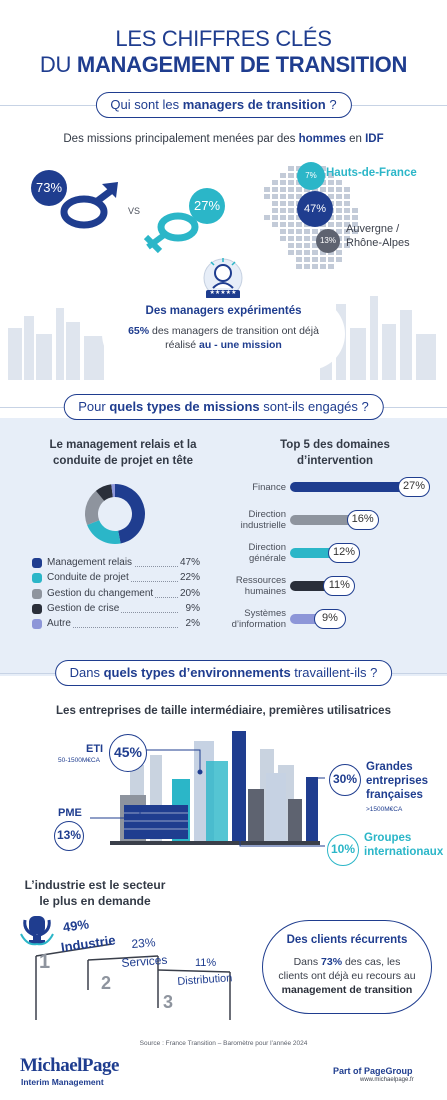 Image resolution: width=447 pixels, height=1100 pixels. What do you see at coordinates (62, 1082) in the screenshot?
I see `brand-subtitle: Interim Management` at bounding box center [62, 1082].